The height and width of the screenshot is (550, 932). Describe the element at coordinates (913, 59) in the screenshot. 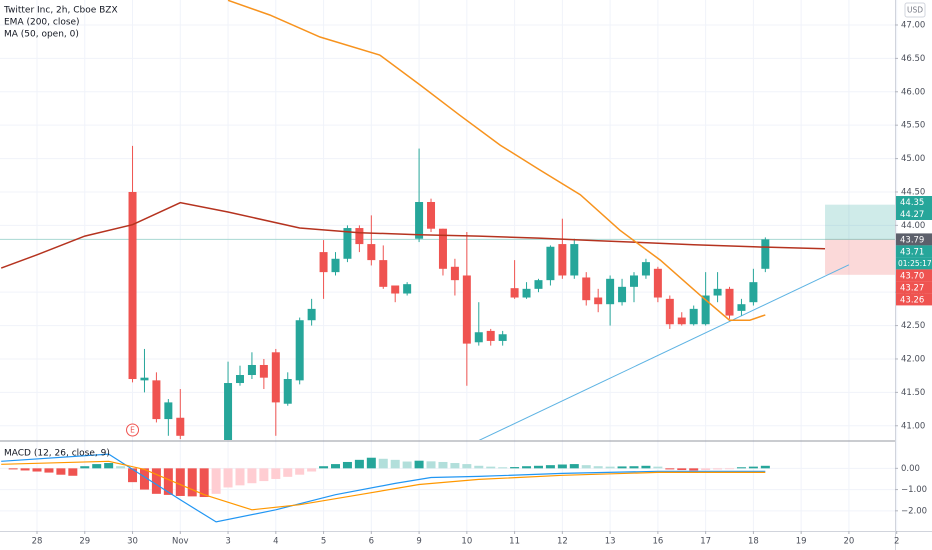

I see `y-tick-label: 46.50` at that location.